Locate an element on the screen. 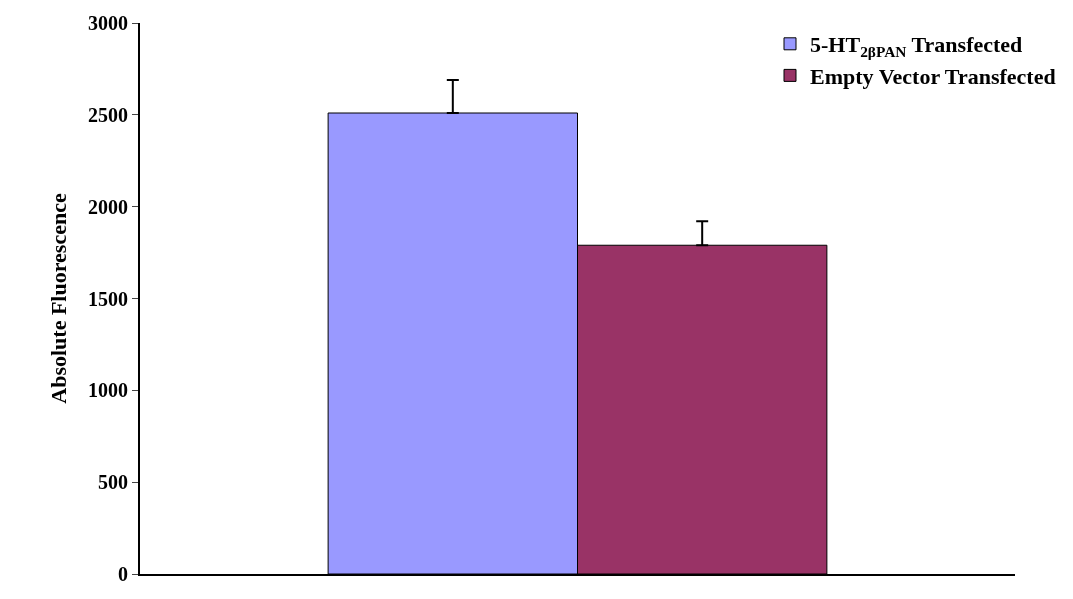 The height and width of the screenshot is (599, 1073). legend-label: Empty Vector Transfected is located at coordinates (933, 76).